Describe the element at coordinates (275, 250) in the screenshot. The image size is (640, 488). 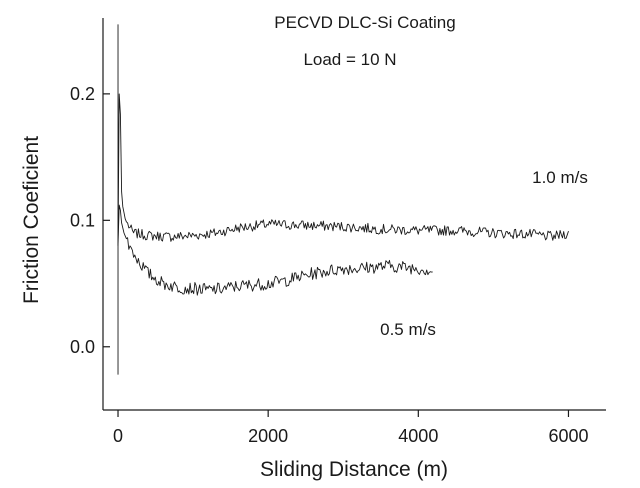
I see `series-0-5-ms` at that location.